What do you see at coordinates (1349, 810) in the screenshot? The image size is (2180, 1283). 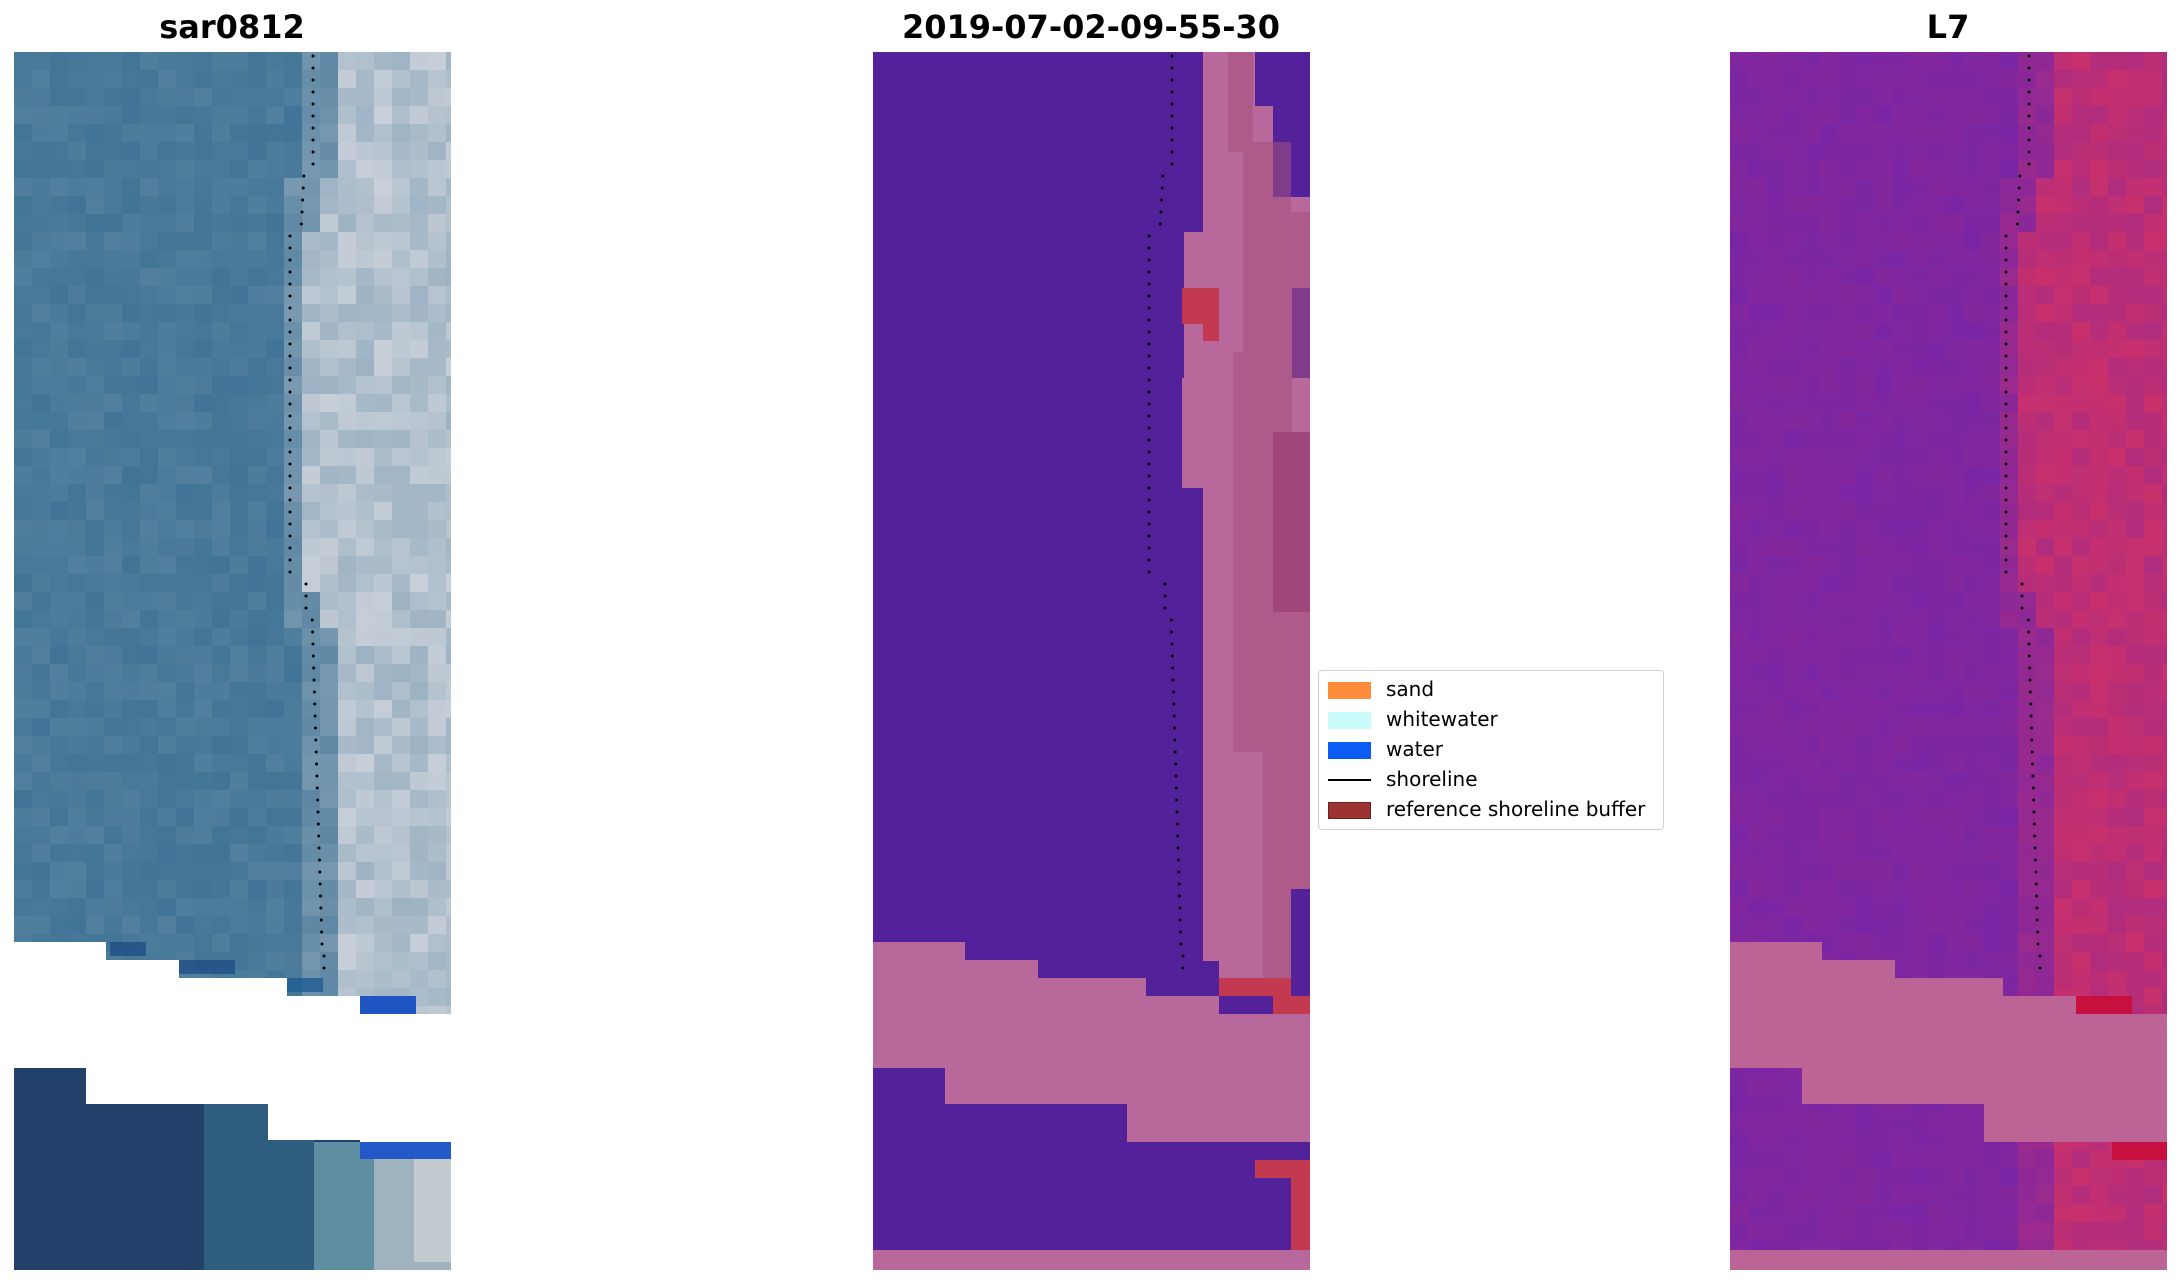 I see `buffer-patch-icon` at bounding box center [1349, 810].